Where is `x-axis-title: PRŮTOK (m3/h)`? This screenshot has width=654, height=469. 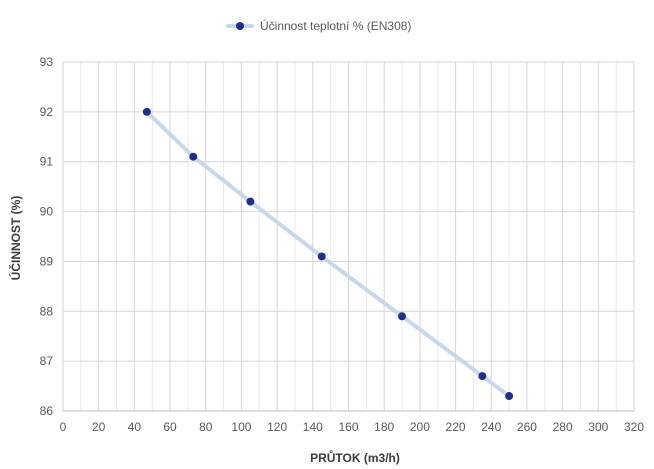
x-axis-title: PRŮTOK (m3/h) is located at coordinates (355, 457).